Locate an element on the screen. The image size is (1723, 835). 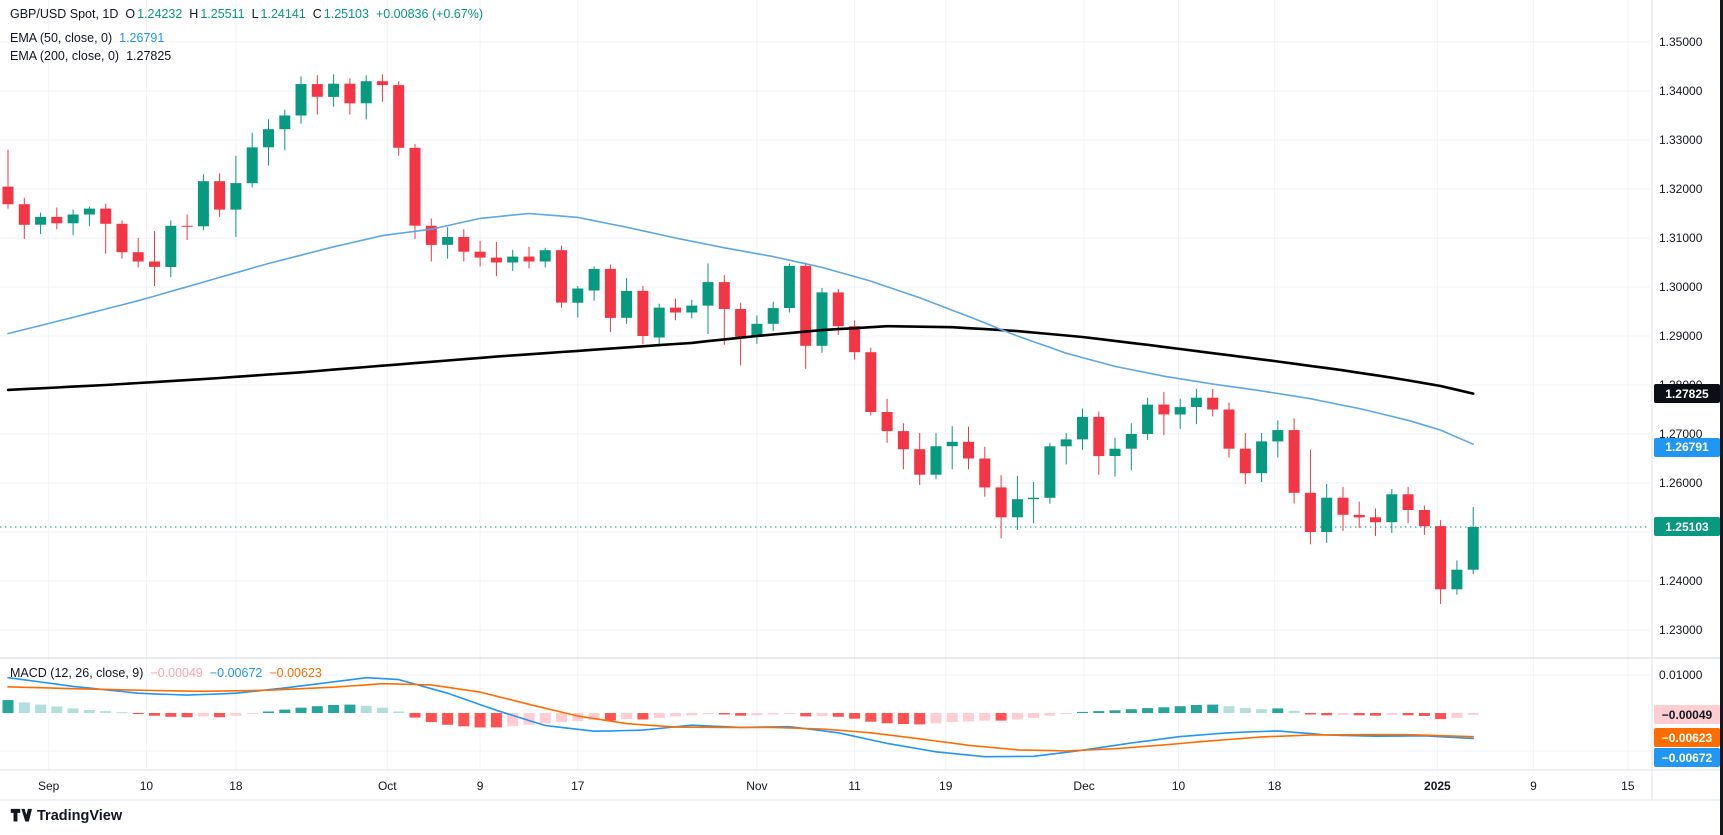
tradingview-logo-icon is located at coordinates (21, 815).